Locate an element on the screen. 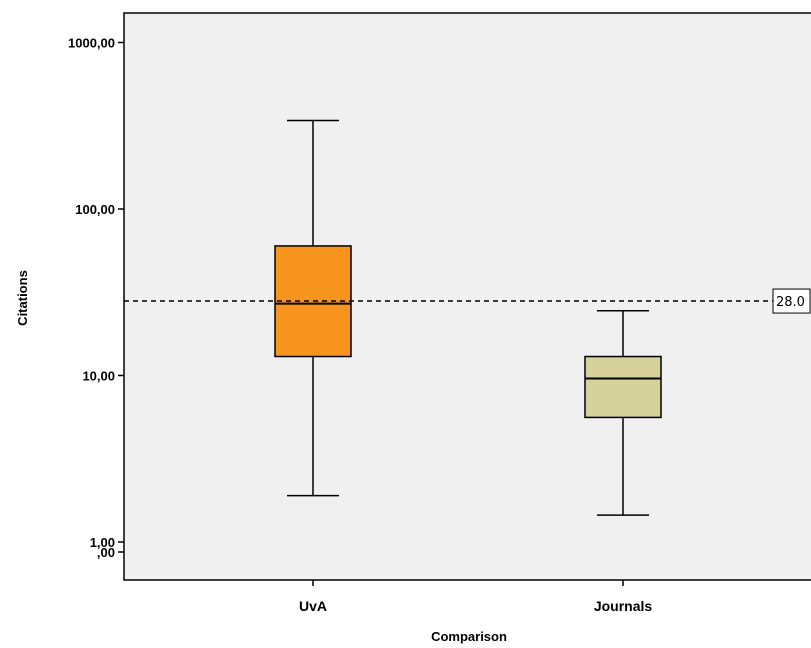 Image resolution: width=811 pixels, height=648 pixels. reference-line-label-box is located at coordinates (791, 301).